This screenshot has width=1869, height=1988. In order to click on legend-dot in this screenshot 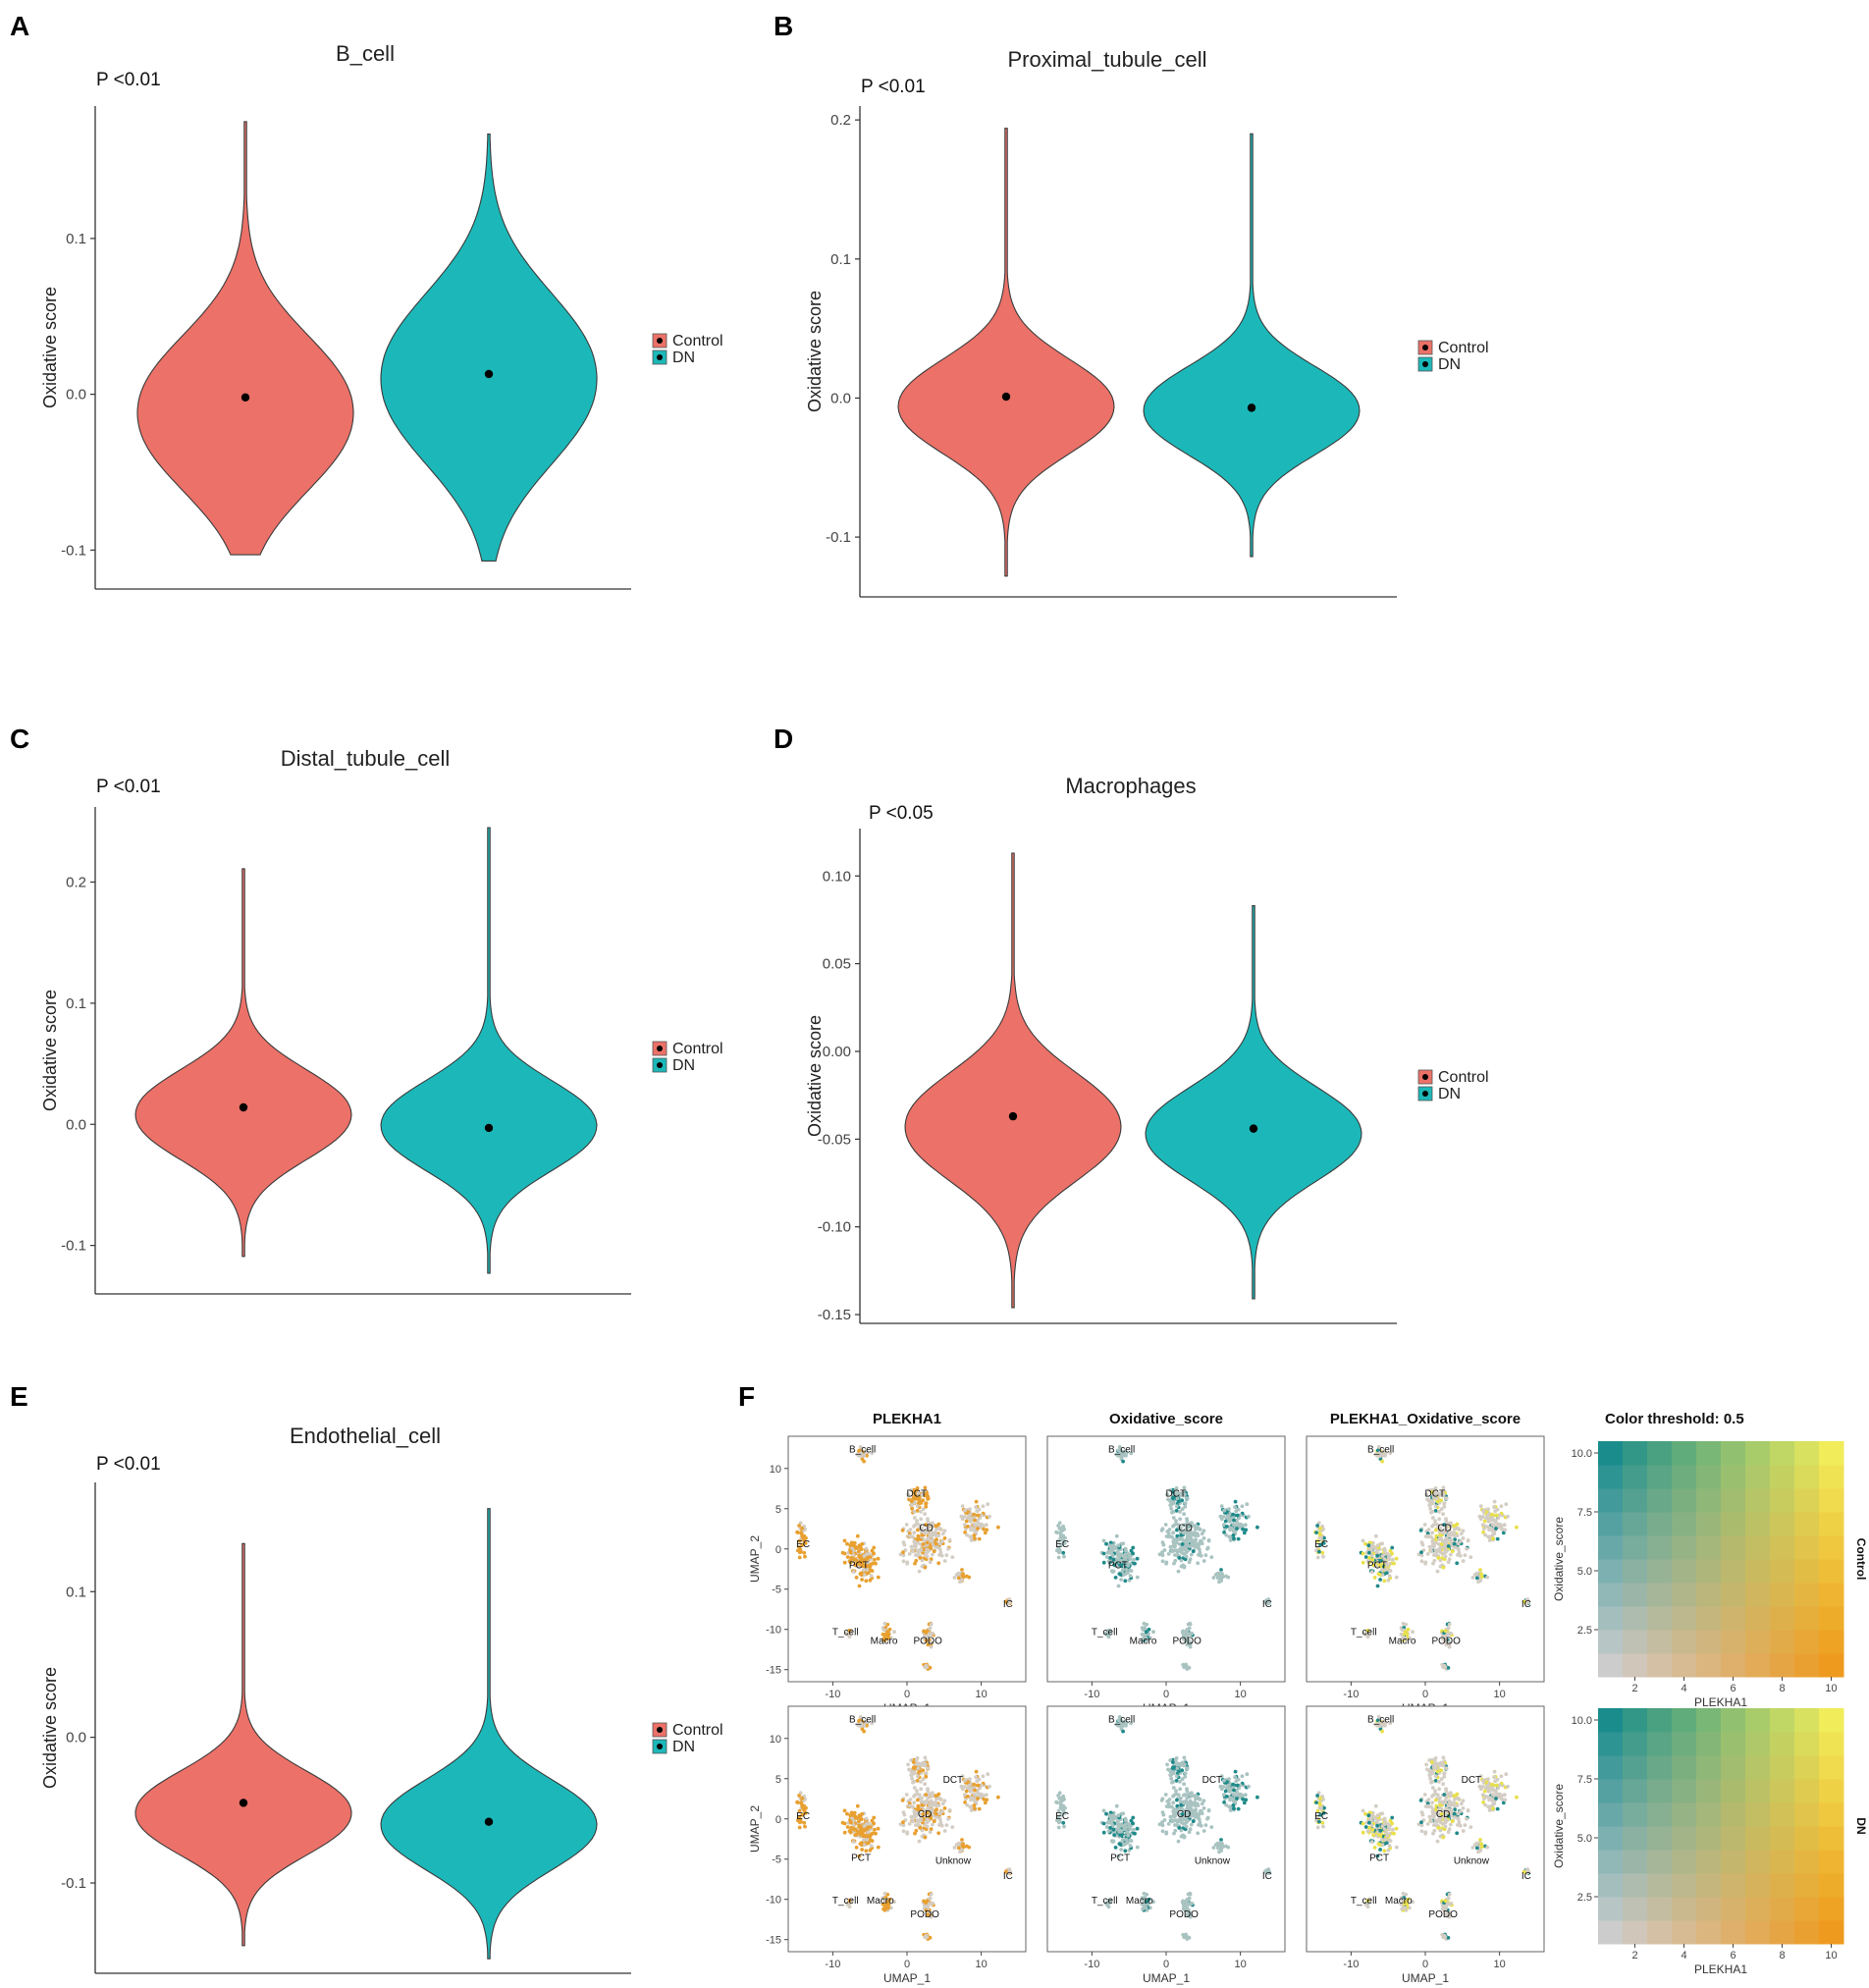, I will do `click(660, 1048)`.